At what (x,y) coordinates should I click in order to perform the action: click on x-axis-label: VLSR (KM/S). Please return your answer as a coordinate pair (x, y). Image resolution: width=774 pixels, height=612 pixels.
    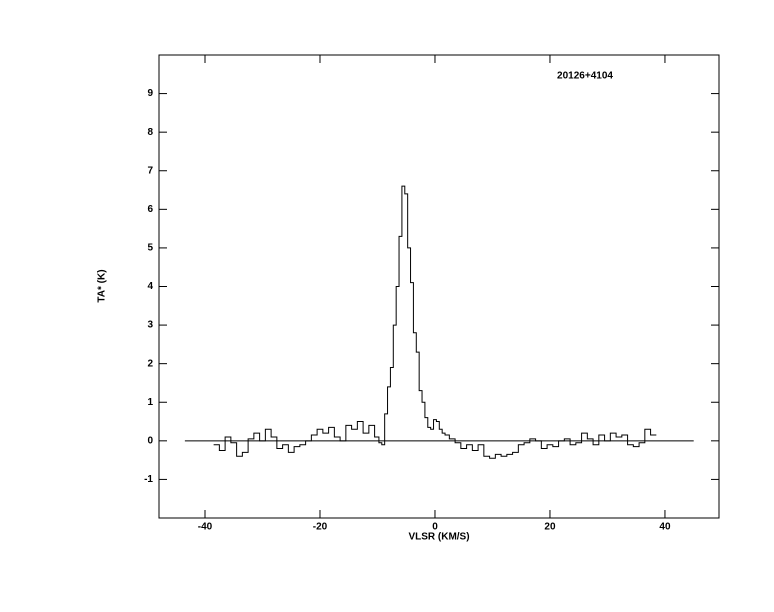
    Looking at the image, I should click on (438, 537).